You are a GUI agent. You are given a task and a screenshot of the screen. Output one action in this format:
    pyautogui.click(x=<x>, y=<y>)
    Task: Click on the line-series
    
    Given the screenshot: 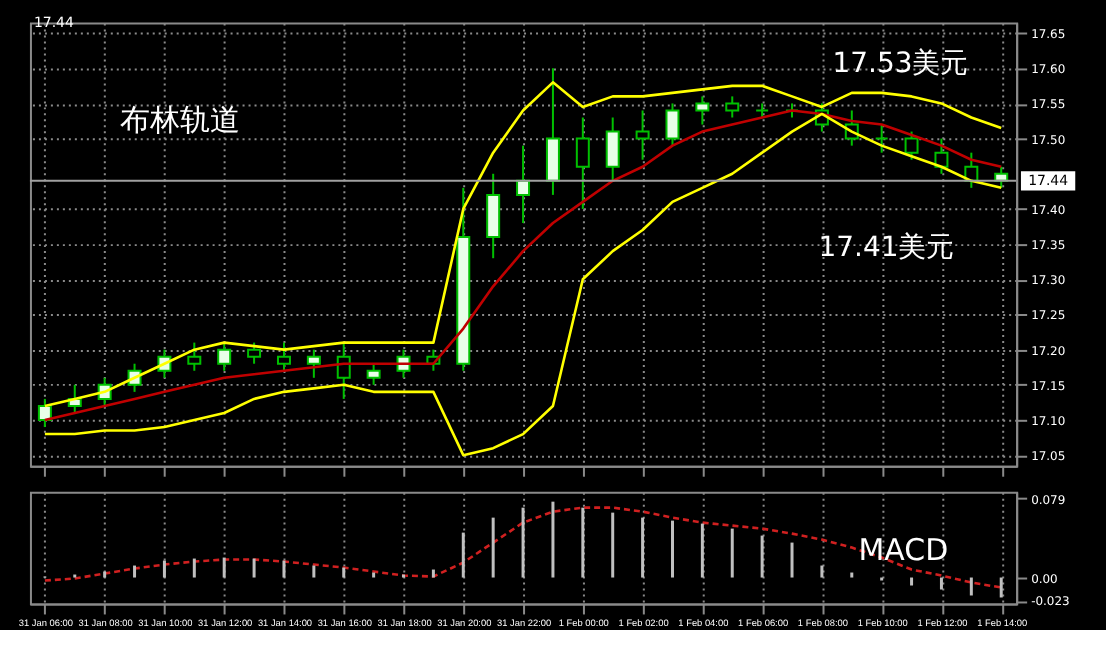 What is the action you would take?
    pyautogui.click(x=523, y=547)
    